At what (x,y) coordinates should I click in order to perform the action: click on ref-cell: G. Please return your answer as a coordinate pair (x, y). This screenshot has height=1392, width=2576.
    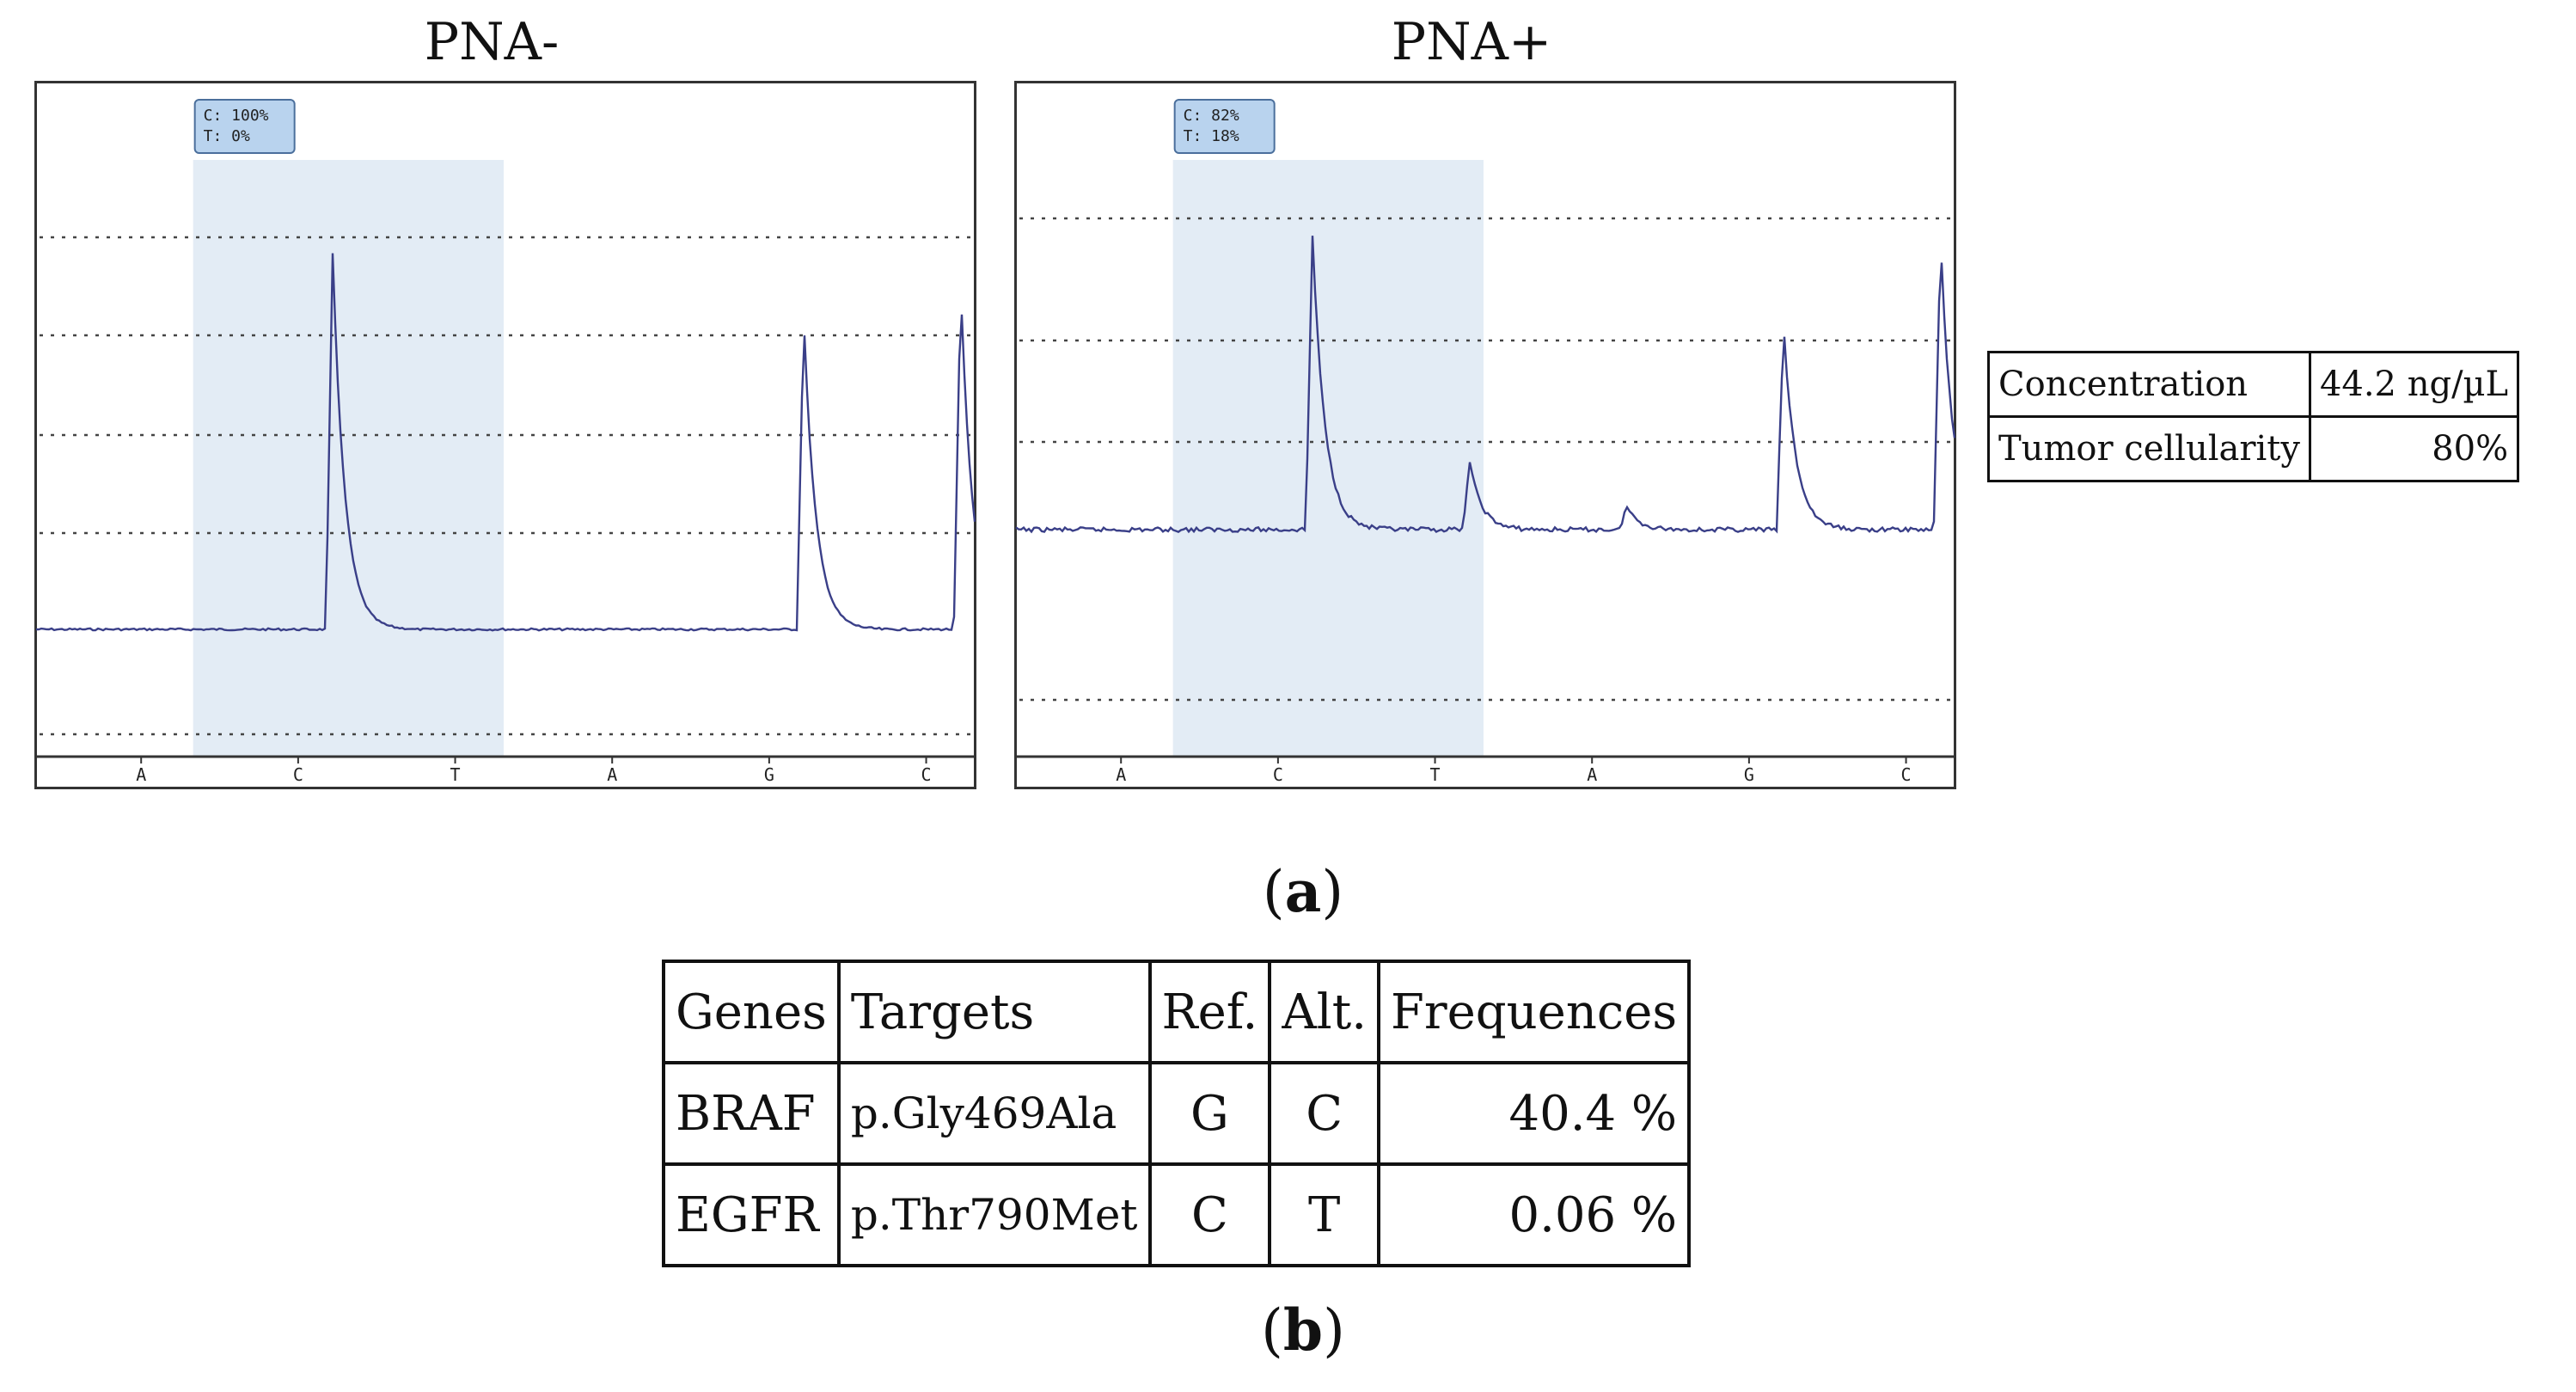
    Looking at the image, I should click on (1209, 1114).